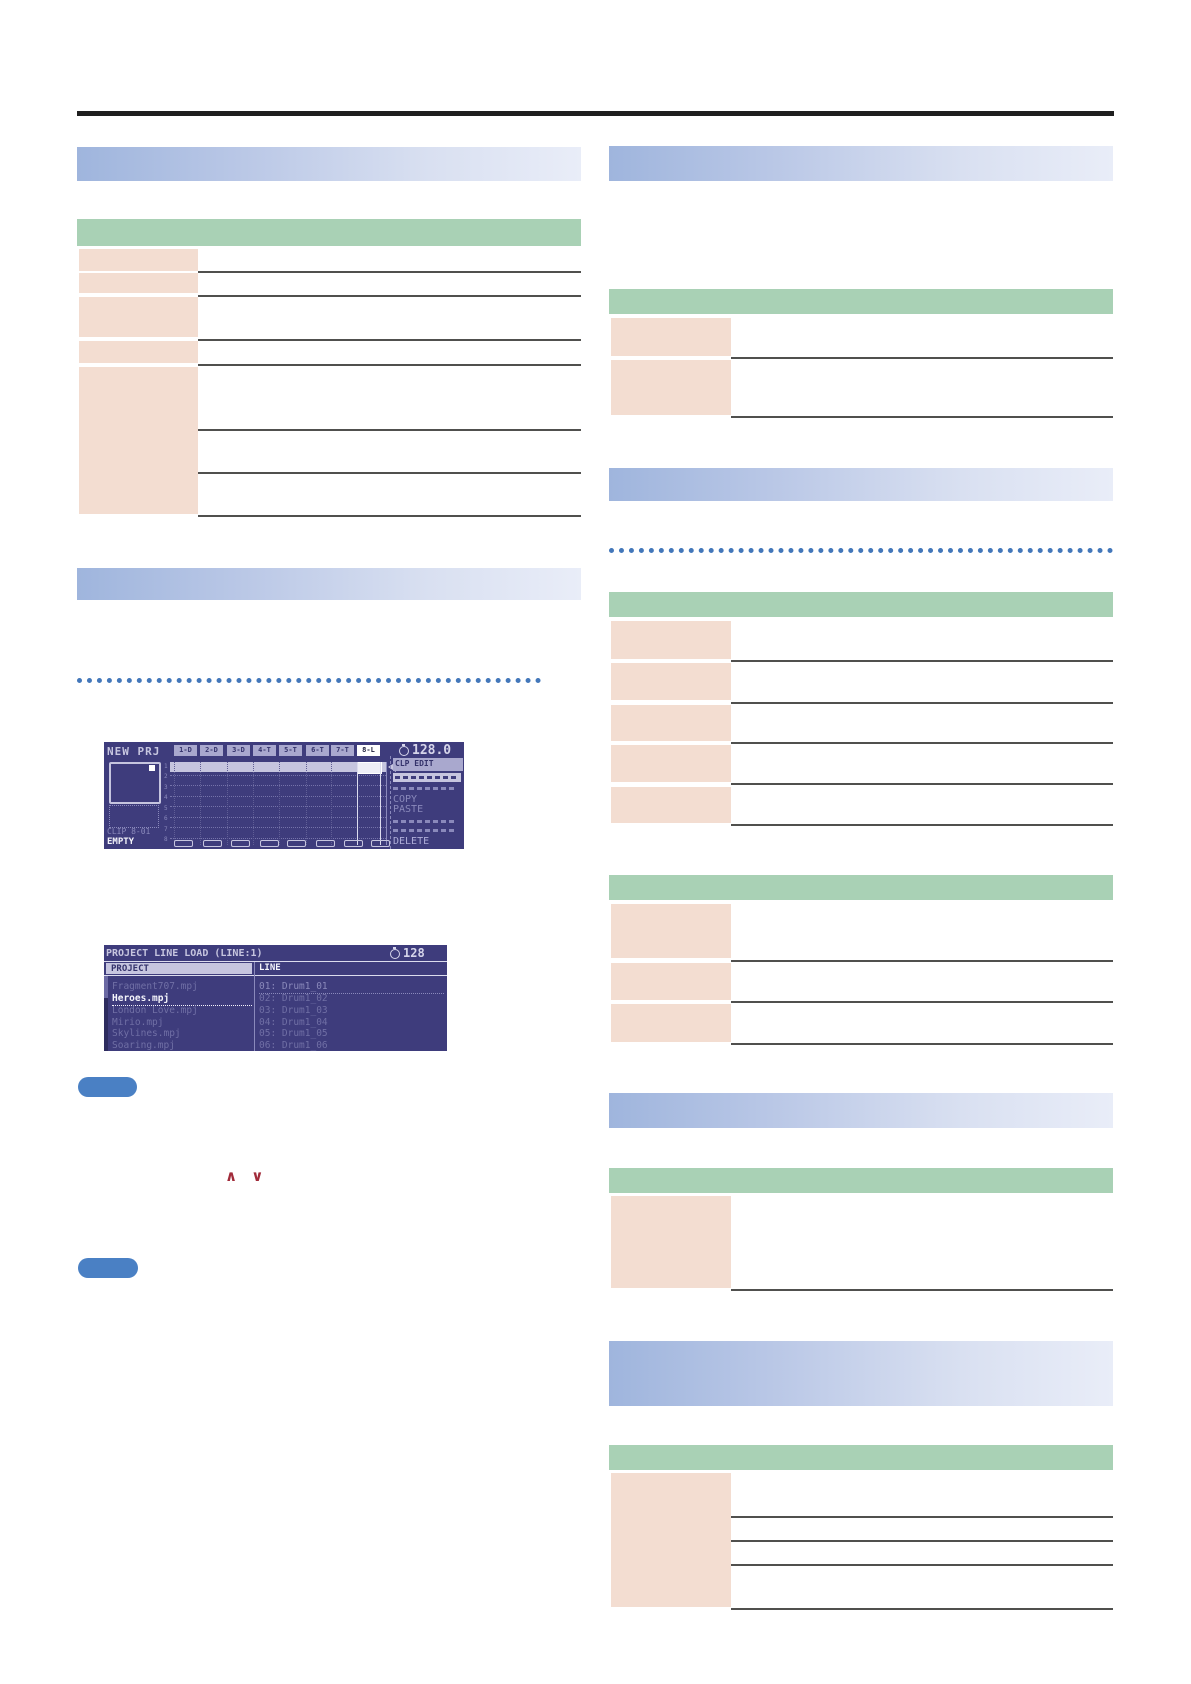 The height and width of the screenshot is (1684, 1191). I want to click on lcd1-menu-delete: DELETE, so click(411, 841).